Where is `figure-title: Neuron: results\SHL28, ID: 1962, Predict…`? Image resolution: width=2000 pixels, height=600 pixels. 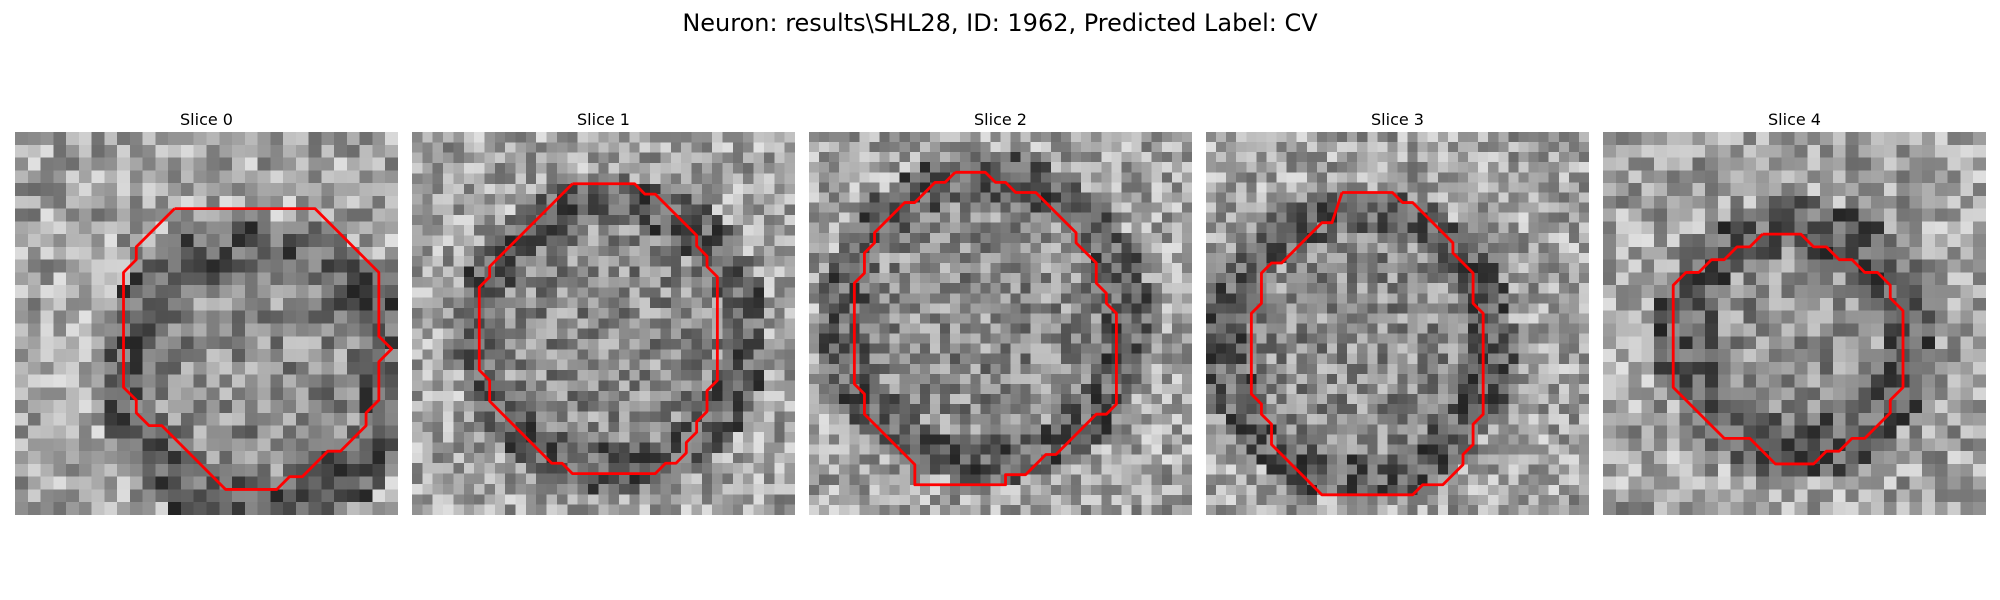
figure-title: Neuron: results\SHL28, ID: 1962, Predict… is located at coordinates (1000, 23).